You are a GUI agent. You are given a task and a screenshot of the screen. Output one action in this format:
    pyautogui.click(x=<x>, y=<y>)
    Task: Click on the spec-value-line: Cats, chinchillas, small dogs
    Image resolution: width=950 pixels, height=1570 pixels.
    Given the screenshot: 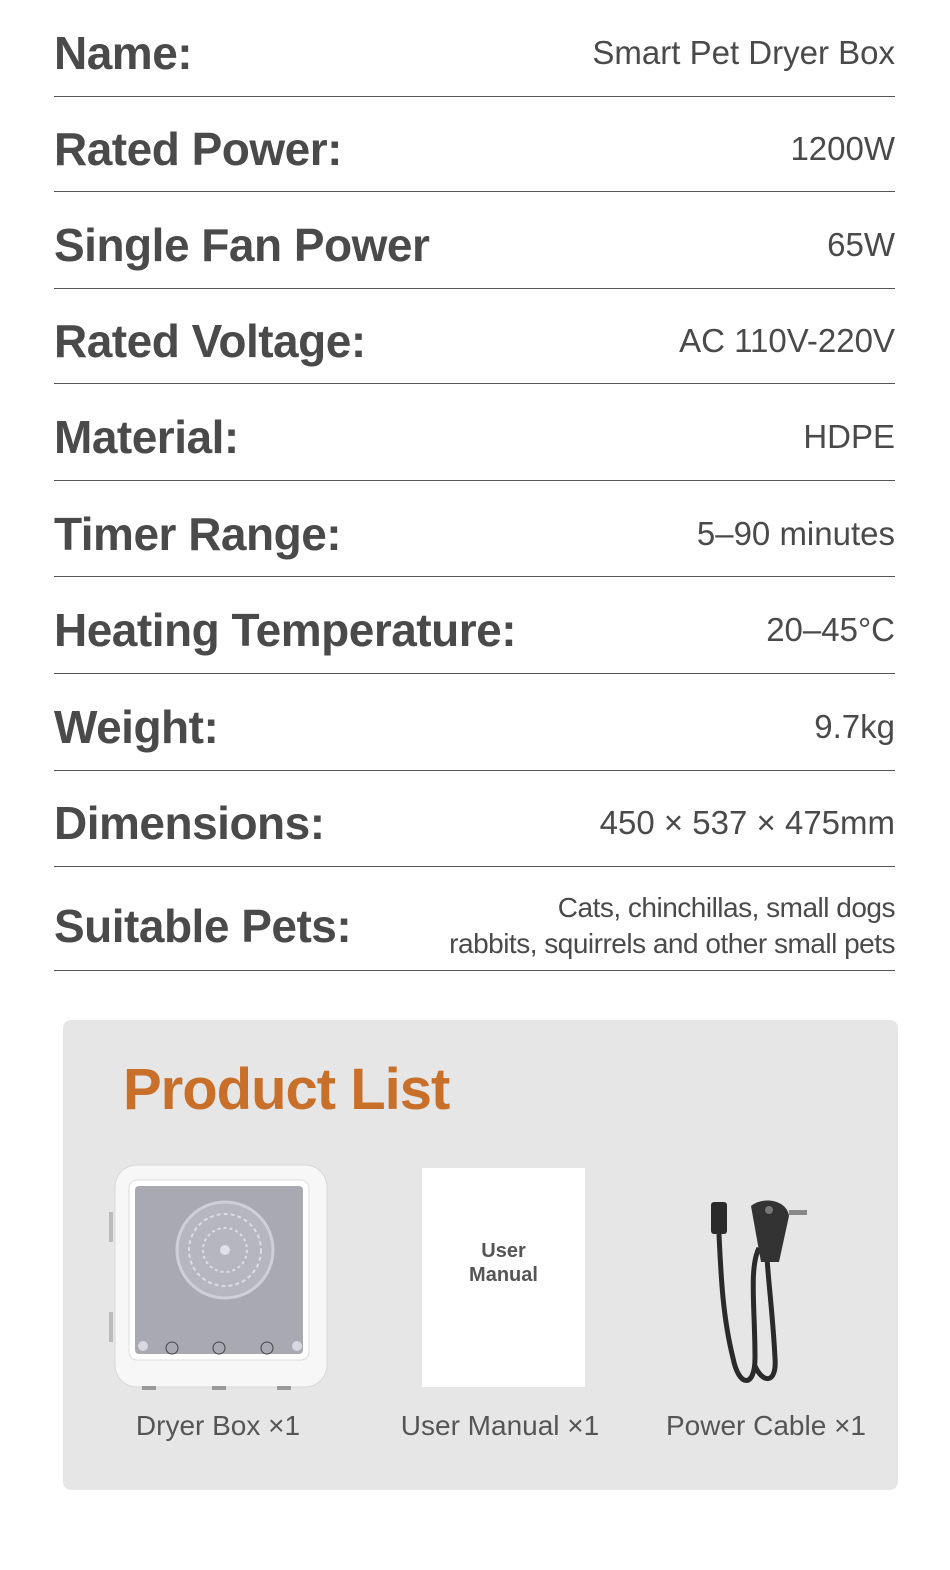 What is the action you would take?
    pyautogui.click(x=726, y=907)
    